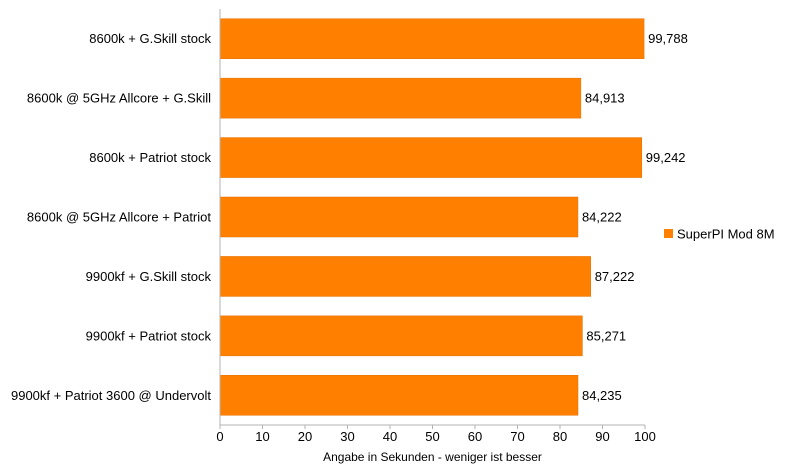 The image size is (795, 469). Describe the element at coordinates (606, 335) in the screenshot. I see `data-label: 85,271` at that location.